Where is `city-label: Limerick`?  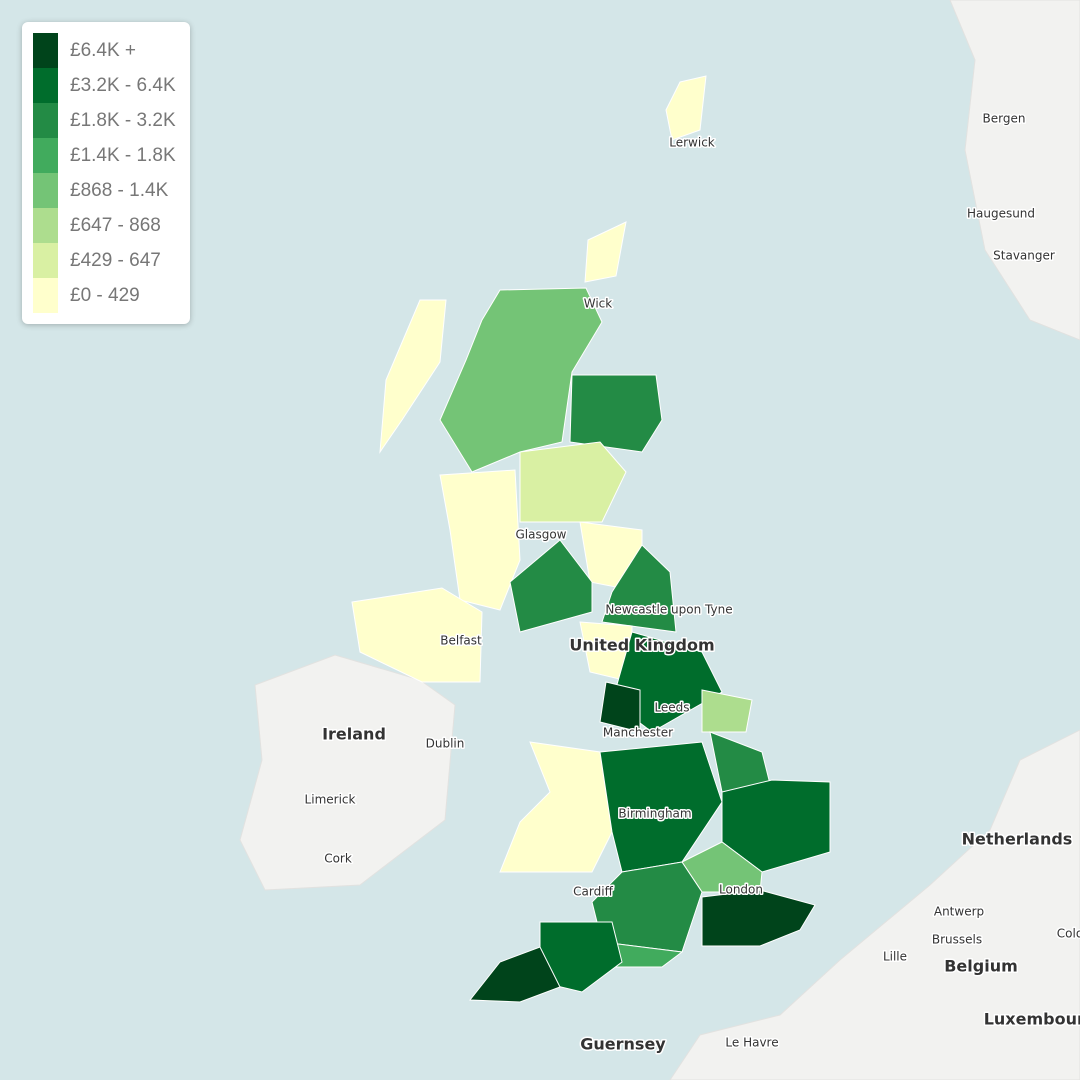
city-label: Limerick is located at coordinates (330, 800).